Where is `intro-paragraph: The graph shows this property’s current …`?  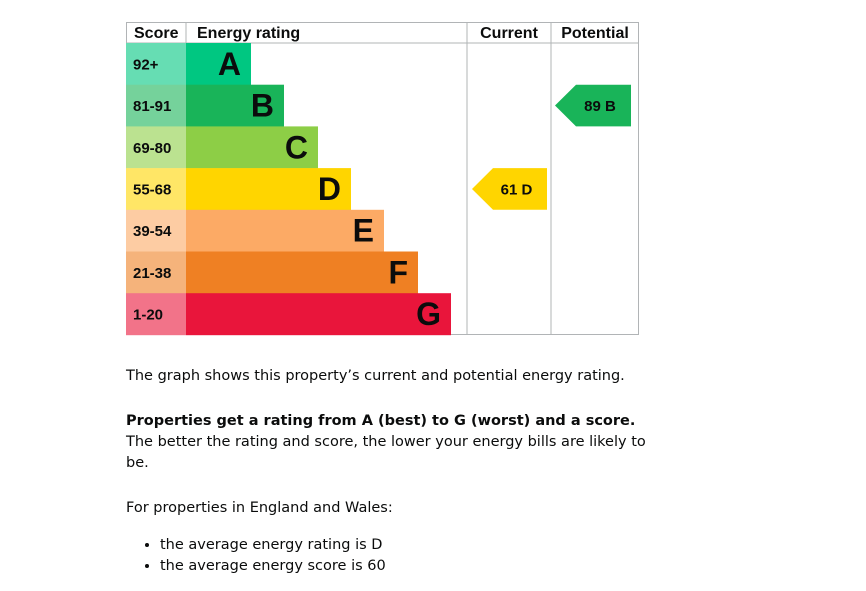
intro-paragraph: The graph shows this property’s current … is located at coordinates (375, 376).